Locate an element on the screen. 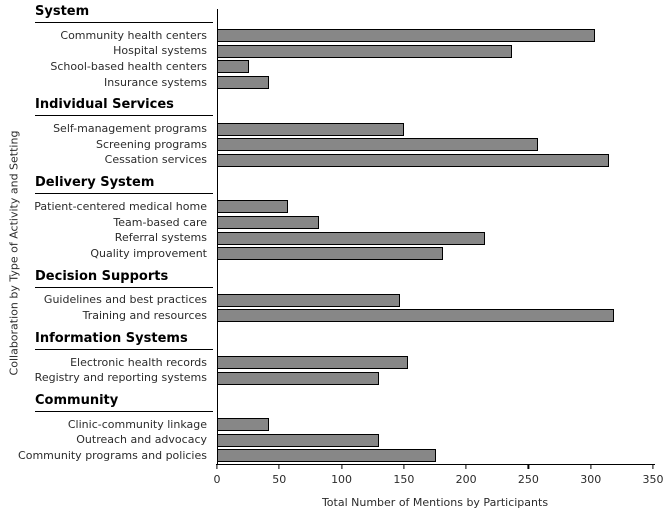  bar-row-team-based-care: Team-based care is located at coordinates (331, 223).